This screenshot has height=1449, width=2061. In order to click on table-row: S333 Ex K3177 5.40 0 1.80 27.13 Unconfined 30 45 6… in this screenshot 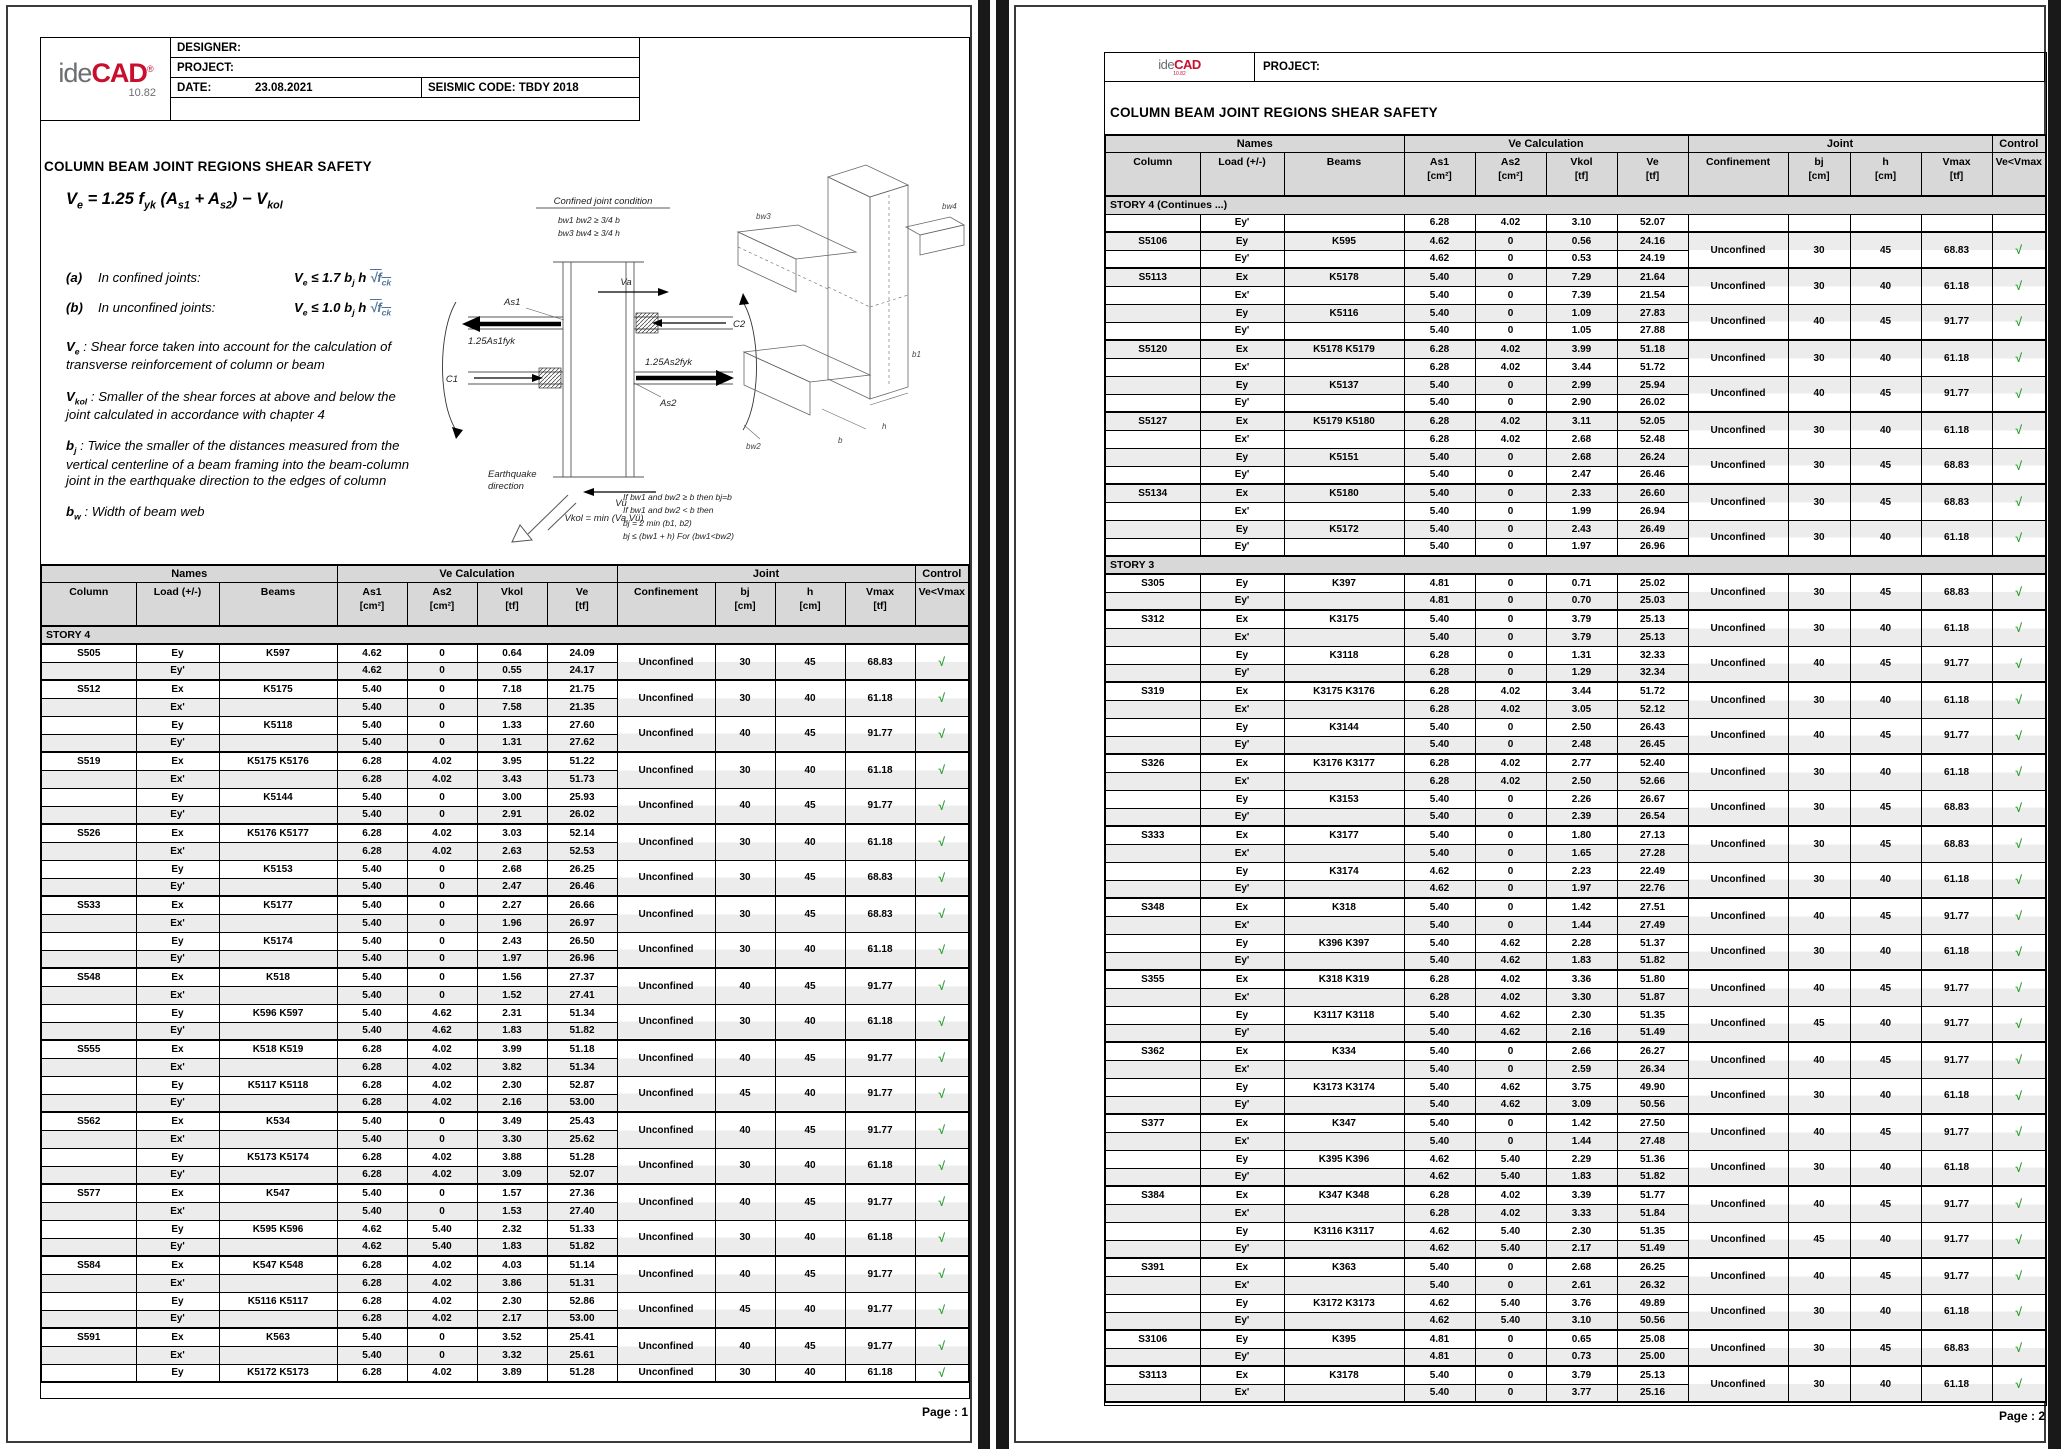, I will do `click(1575, 843)`.